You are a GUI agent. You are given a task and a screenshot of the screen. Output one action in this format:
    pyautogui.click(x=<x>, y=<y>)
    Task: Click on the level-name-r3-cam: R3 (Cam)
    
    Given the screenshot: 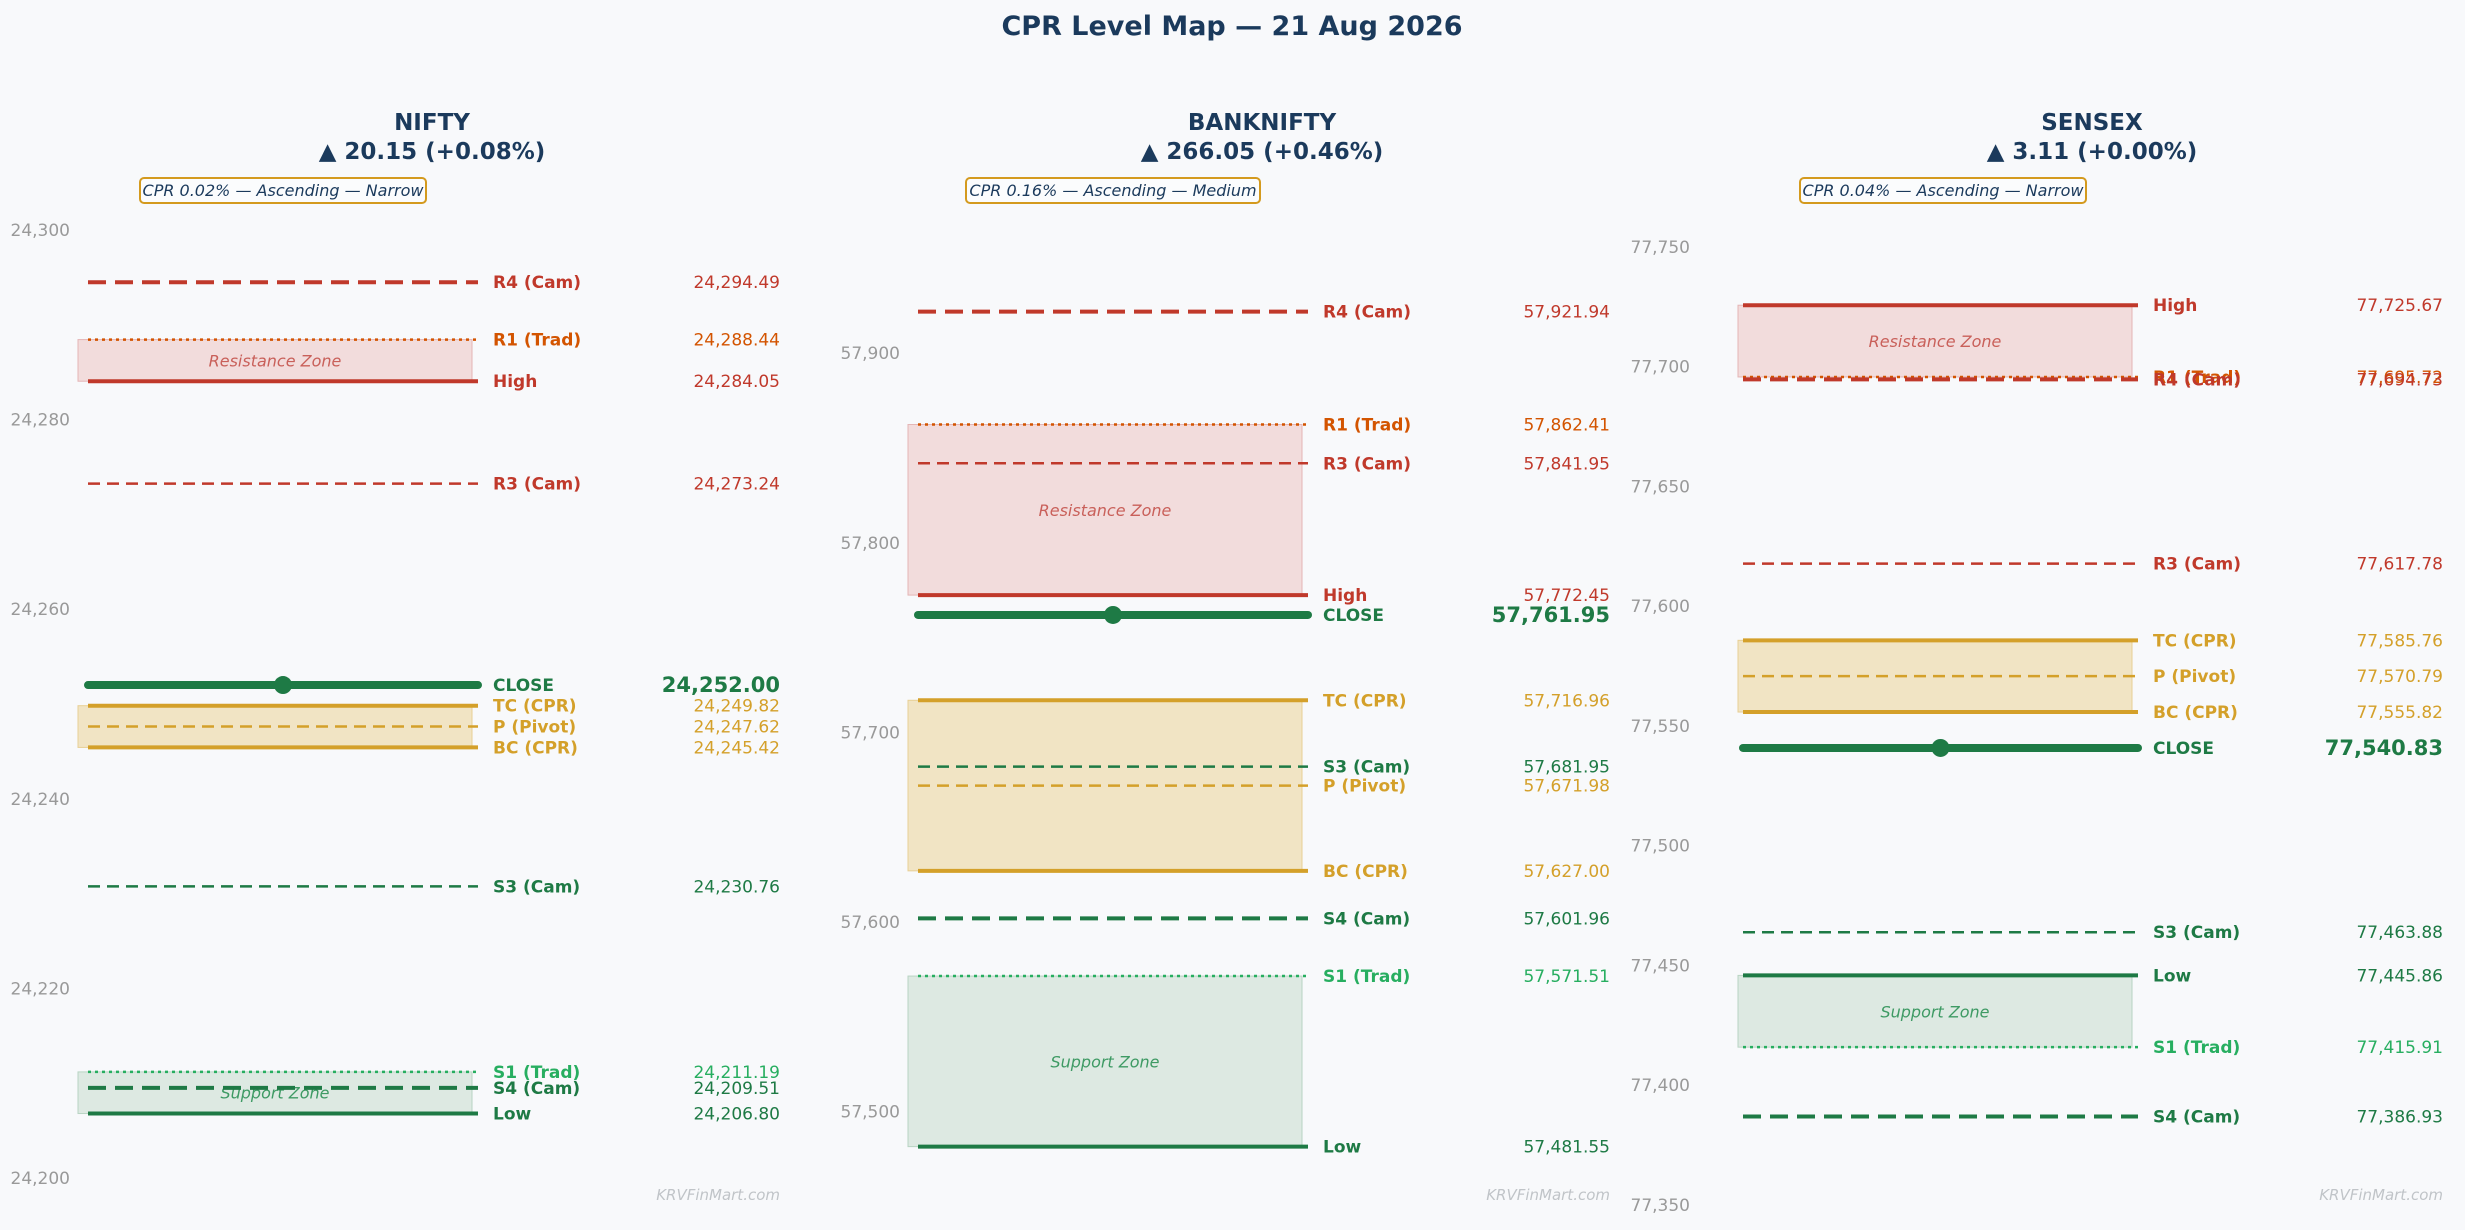 What is the action you would take?
    pyautogui.click(x=1367, y=464)
    